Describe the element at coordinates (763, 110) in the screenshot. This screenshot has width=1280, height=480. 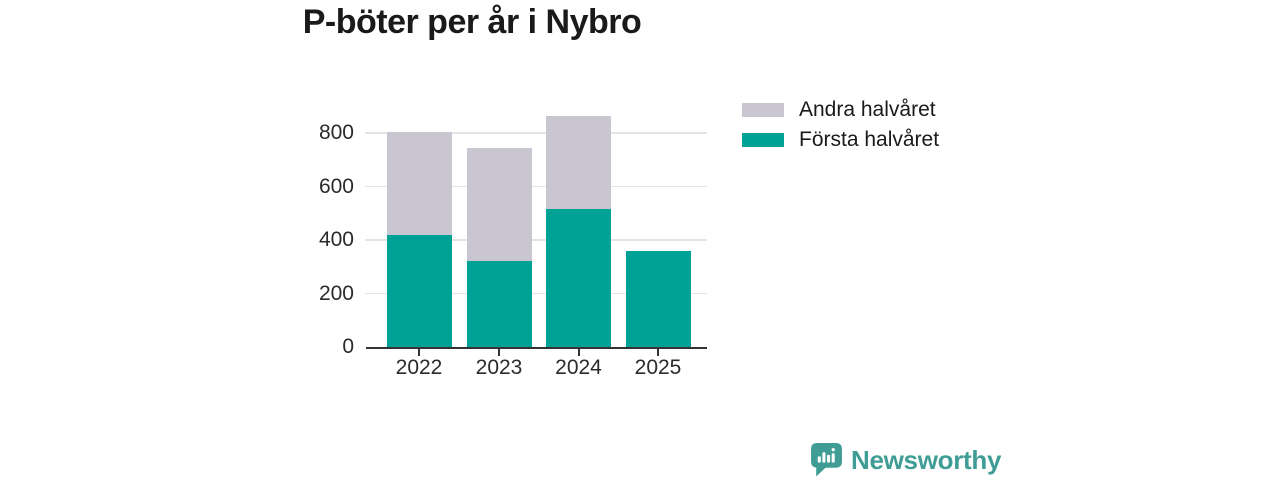
I see `legend-swatch-andra-halvaret` at that location.